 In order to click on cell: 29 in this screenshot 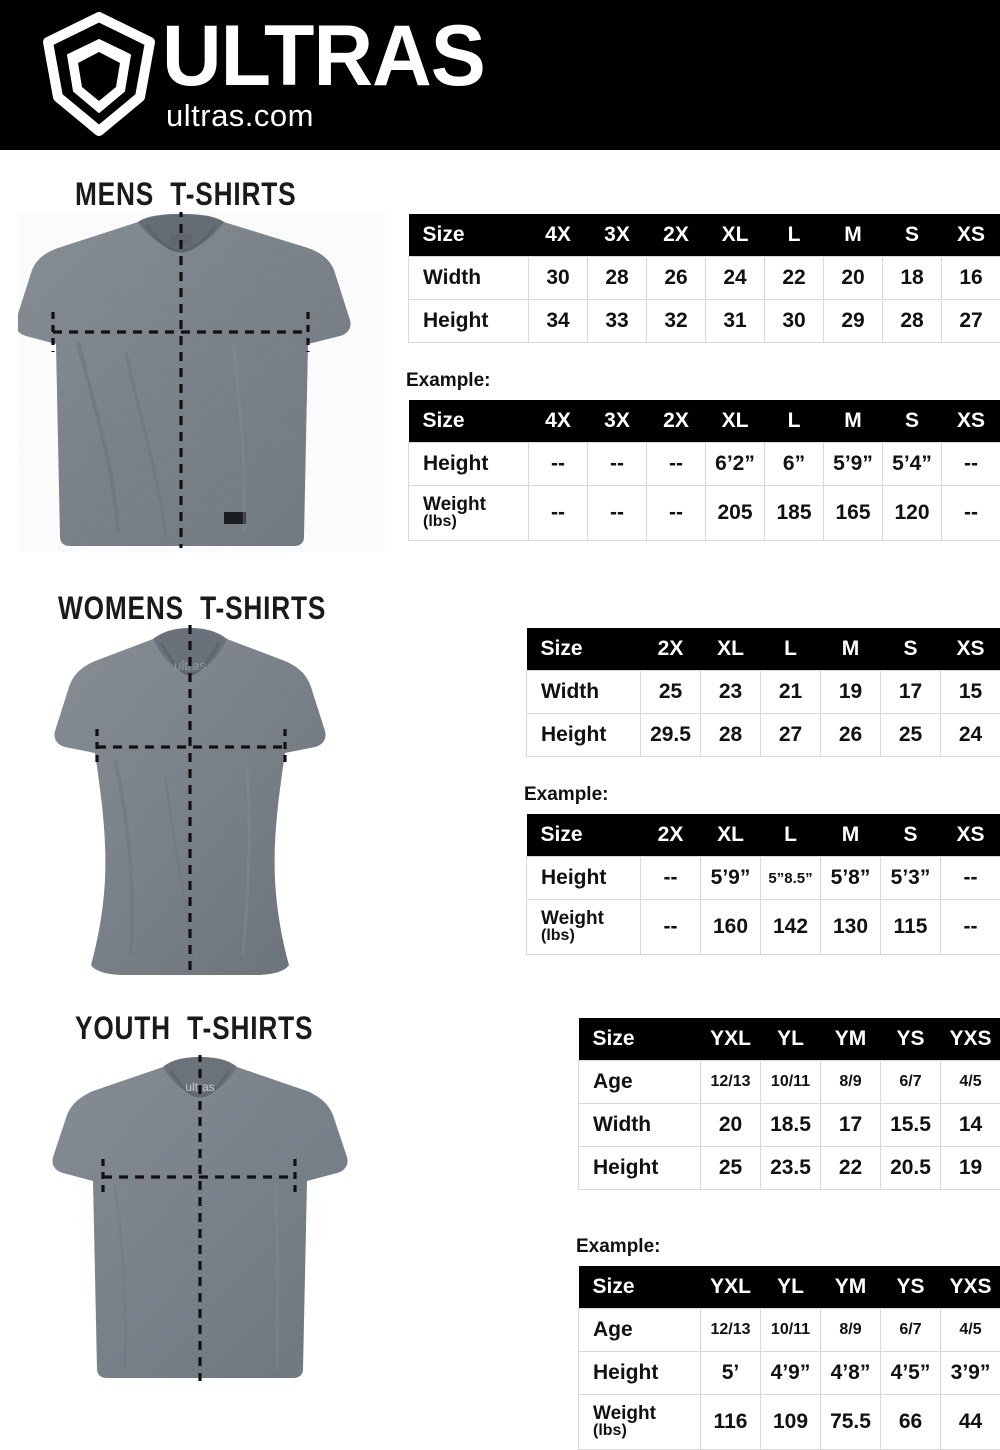, I will do `click(853, 321)`.